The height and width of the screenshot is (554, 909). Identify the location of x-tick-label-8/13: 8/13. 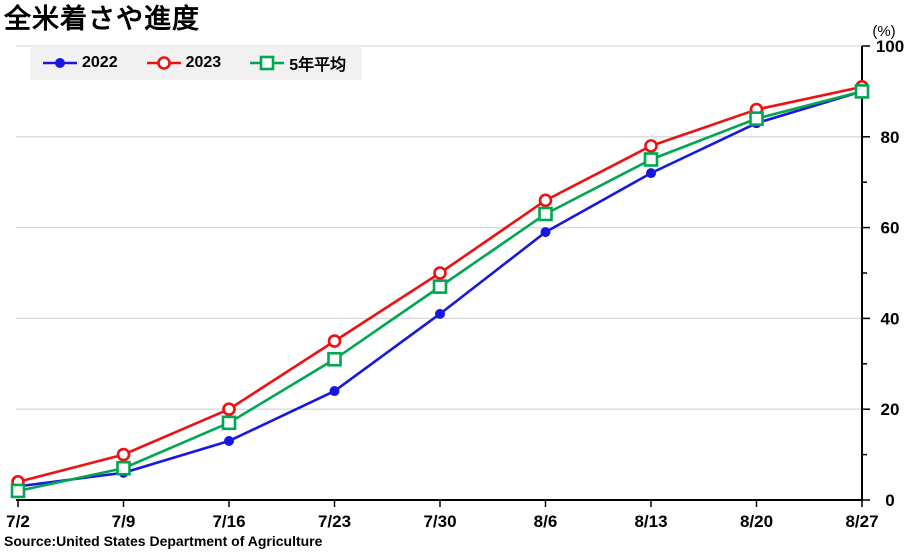
(650, 521).